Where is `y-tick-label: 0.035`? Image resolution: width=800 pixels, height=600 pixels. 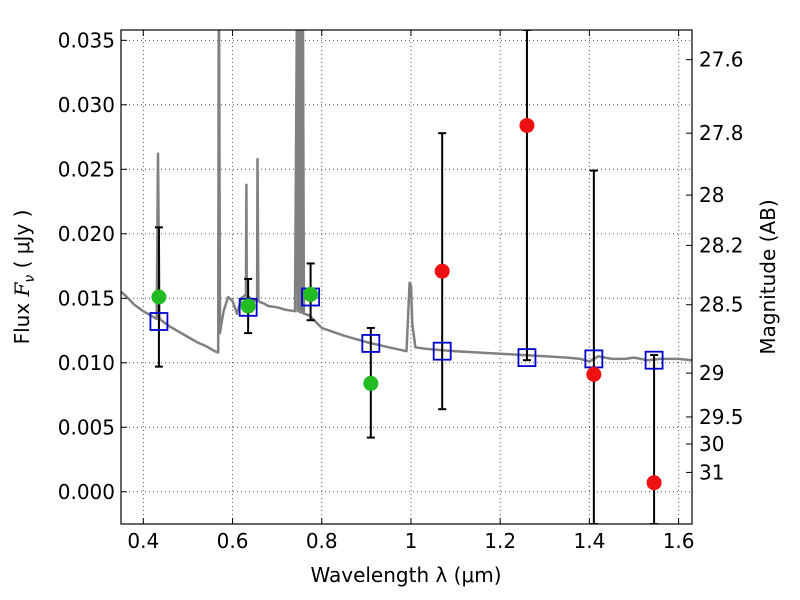
y-tick-label: 0.035 is located at coordinates (86, 40).